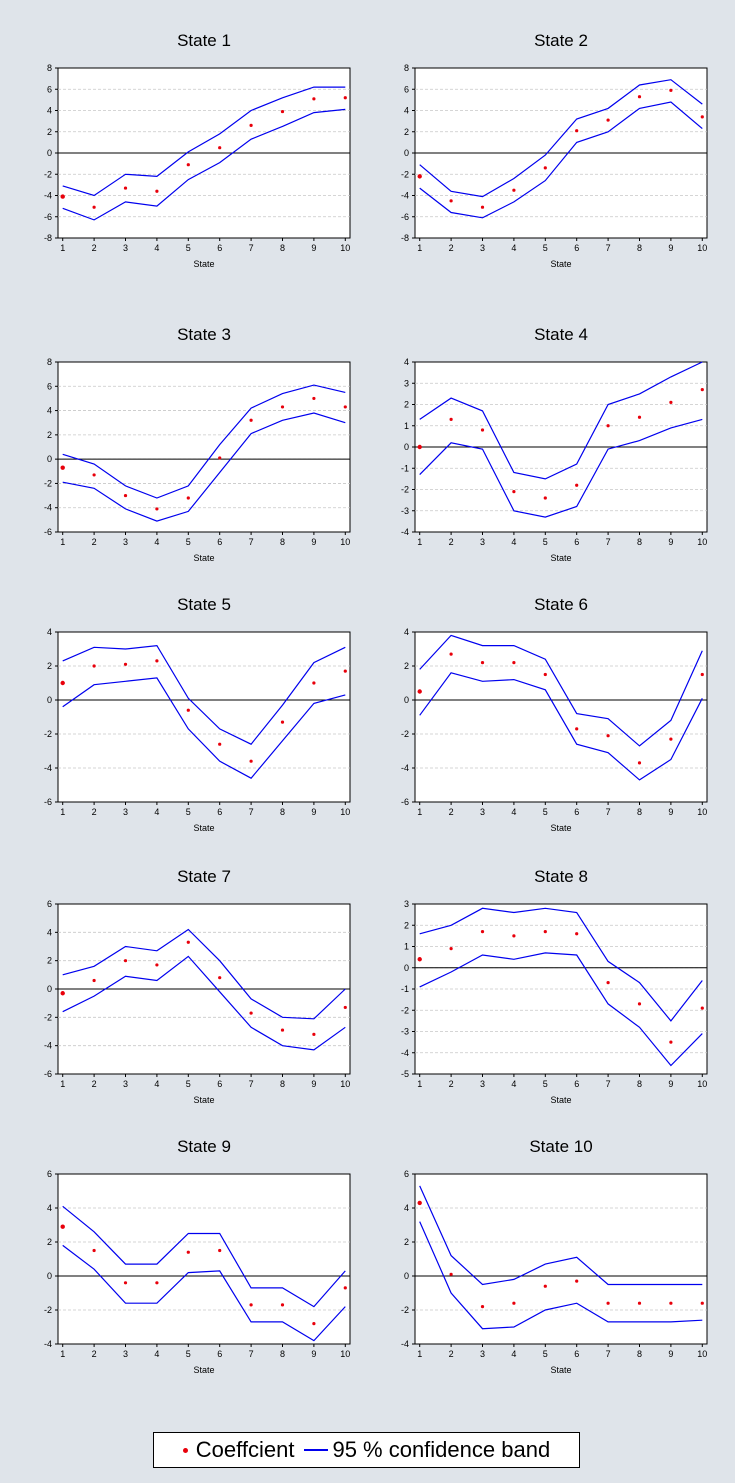  Describe the element at coordinates (49, 1174) in the screenshot. I see `y-tick-label: 6` at that location.